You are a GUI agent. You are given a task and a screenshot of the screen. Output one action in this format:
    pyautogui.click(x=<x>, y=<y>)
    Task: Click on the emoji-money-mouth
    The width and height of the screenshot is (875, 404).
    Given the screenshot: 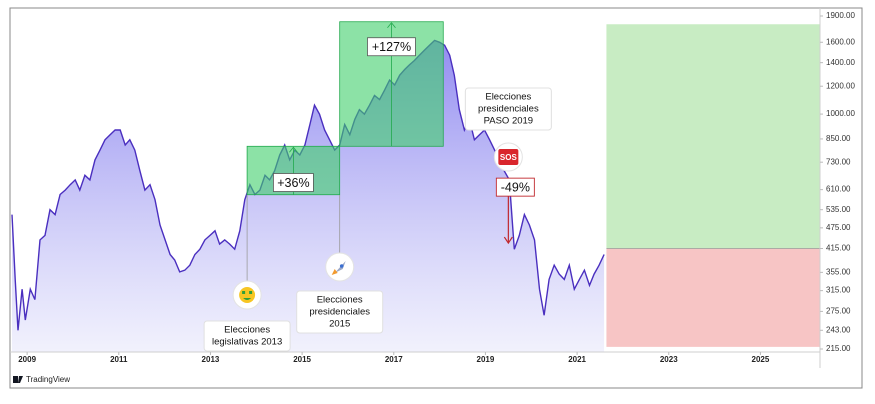 What is the action you would take?
    pyautogui.click(x=247, y=299)
    